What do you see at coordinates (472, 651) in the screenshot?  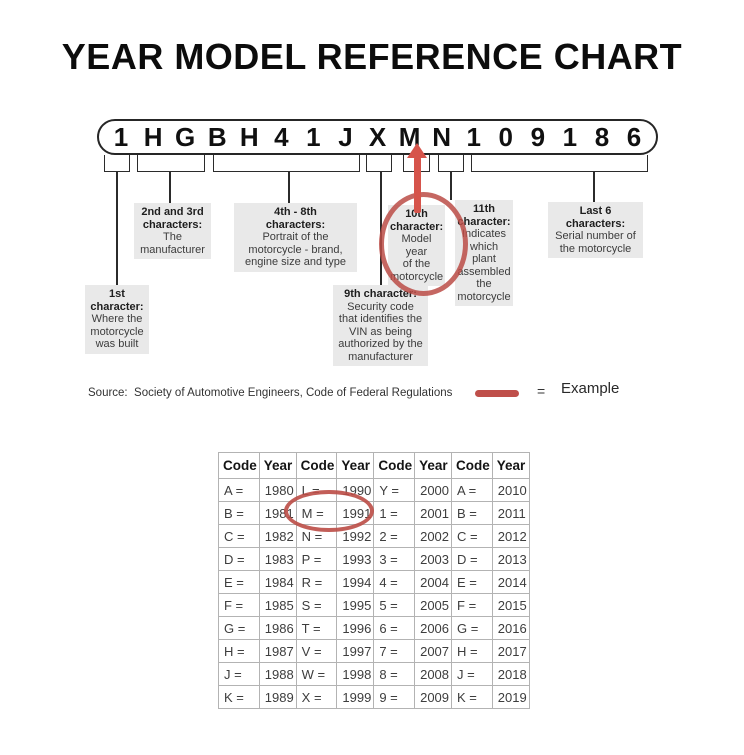 I see `table-cell: H =` at bounding box center [472, 651].